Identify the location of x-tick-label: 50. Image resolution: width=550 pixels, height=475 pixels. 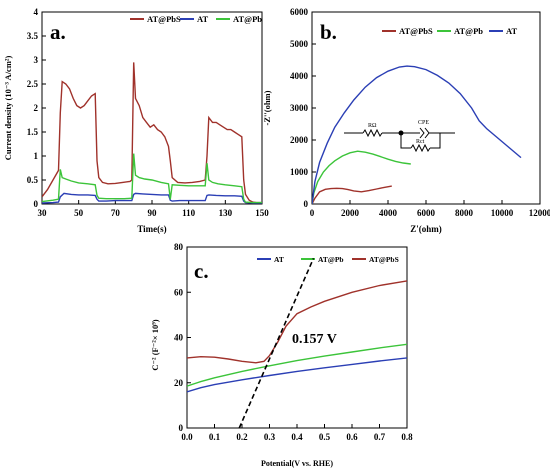
(79, 213).